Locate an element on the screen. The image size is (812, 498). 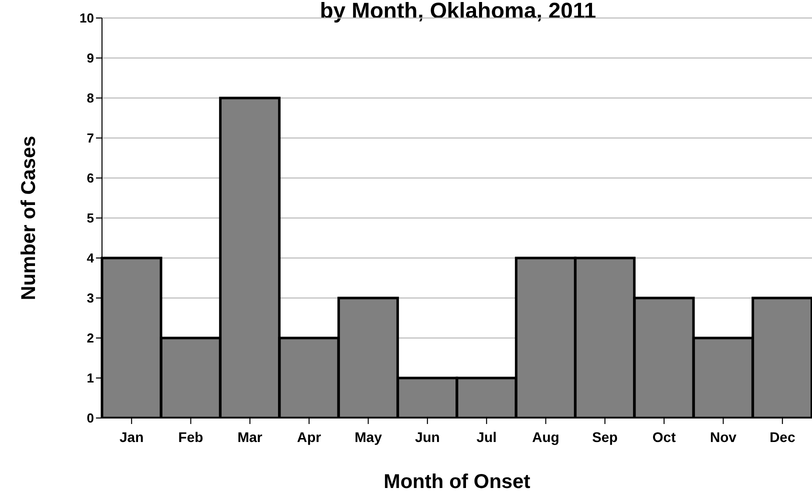
x-tick-label: Aug is located at coordinates (546, 436).